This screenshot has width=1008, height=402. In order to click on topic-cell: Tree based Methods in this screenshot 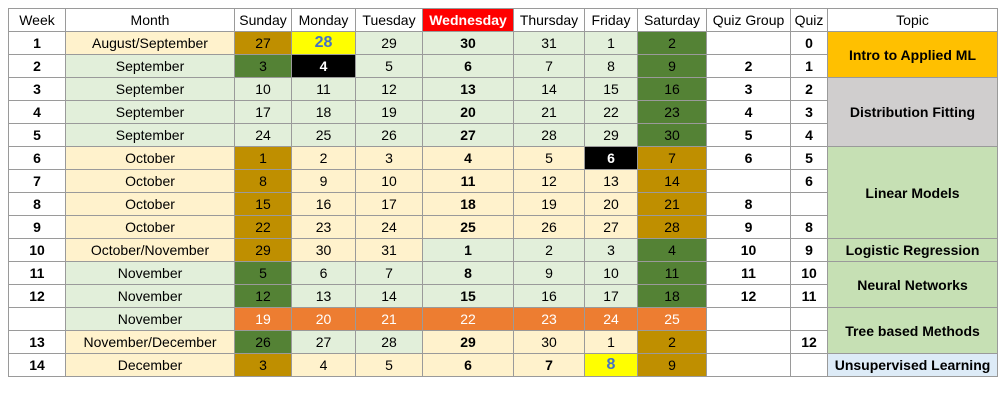, I will do `click(912, 330)`.